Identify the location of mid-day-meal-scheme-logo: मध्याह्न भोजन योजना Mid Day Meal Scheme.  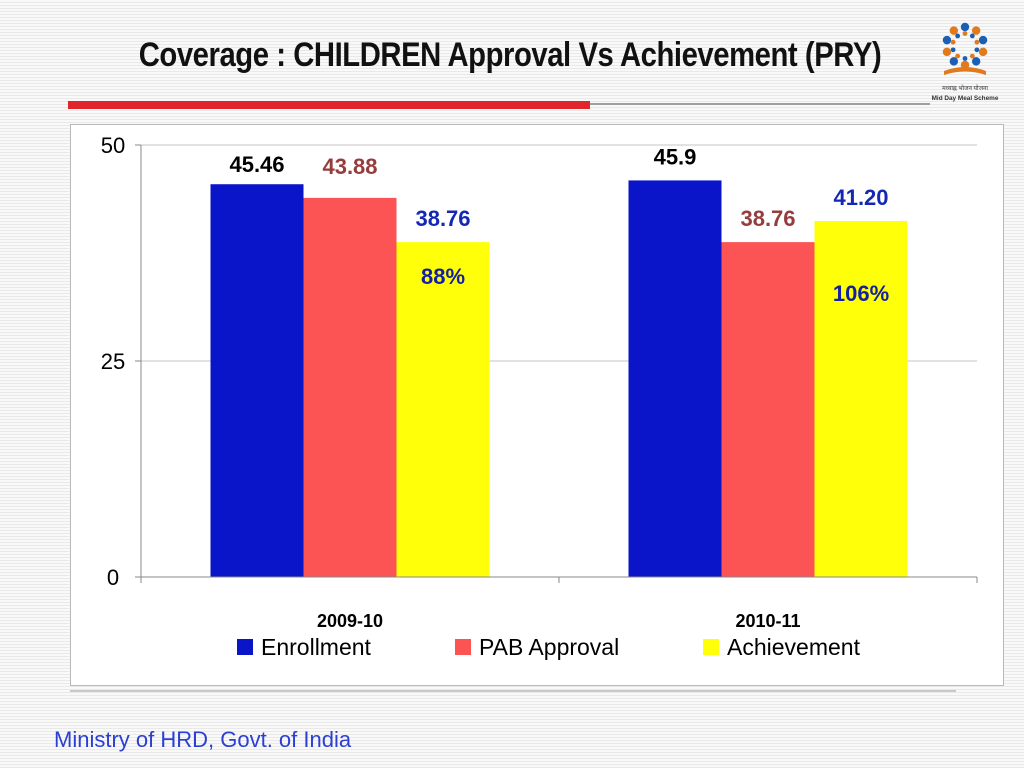
(965, 62).